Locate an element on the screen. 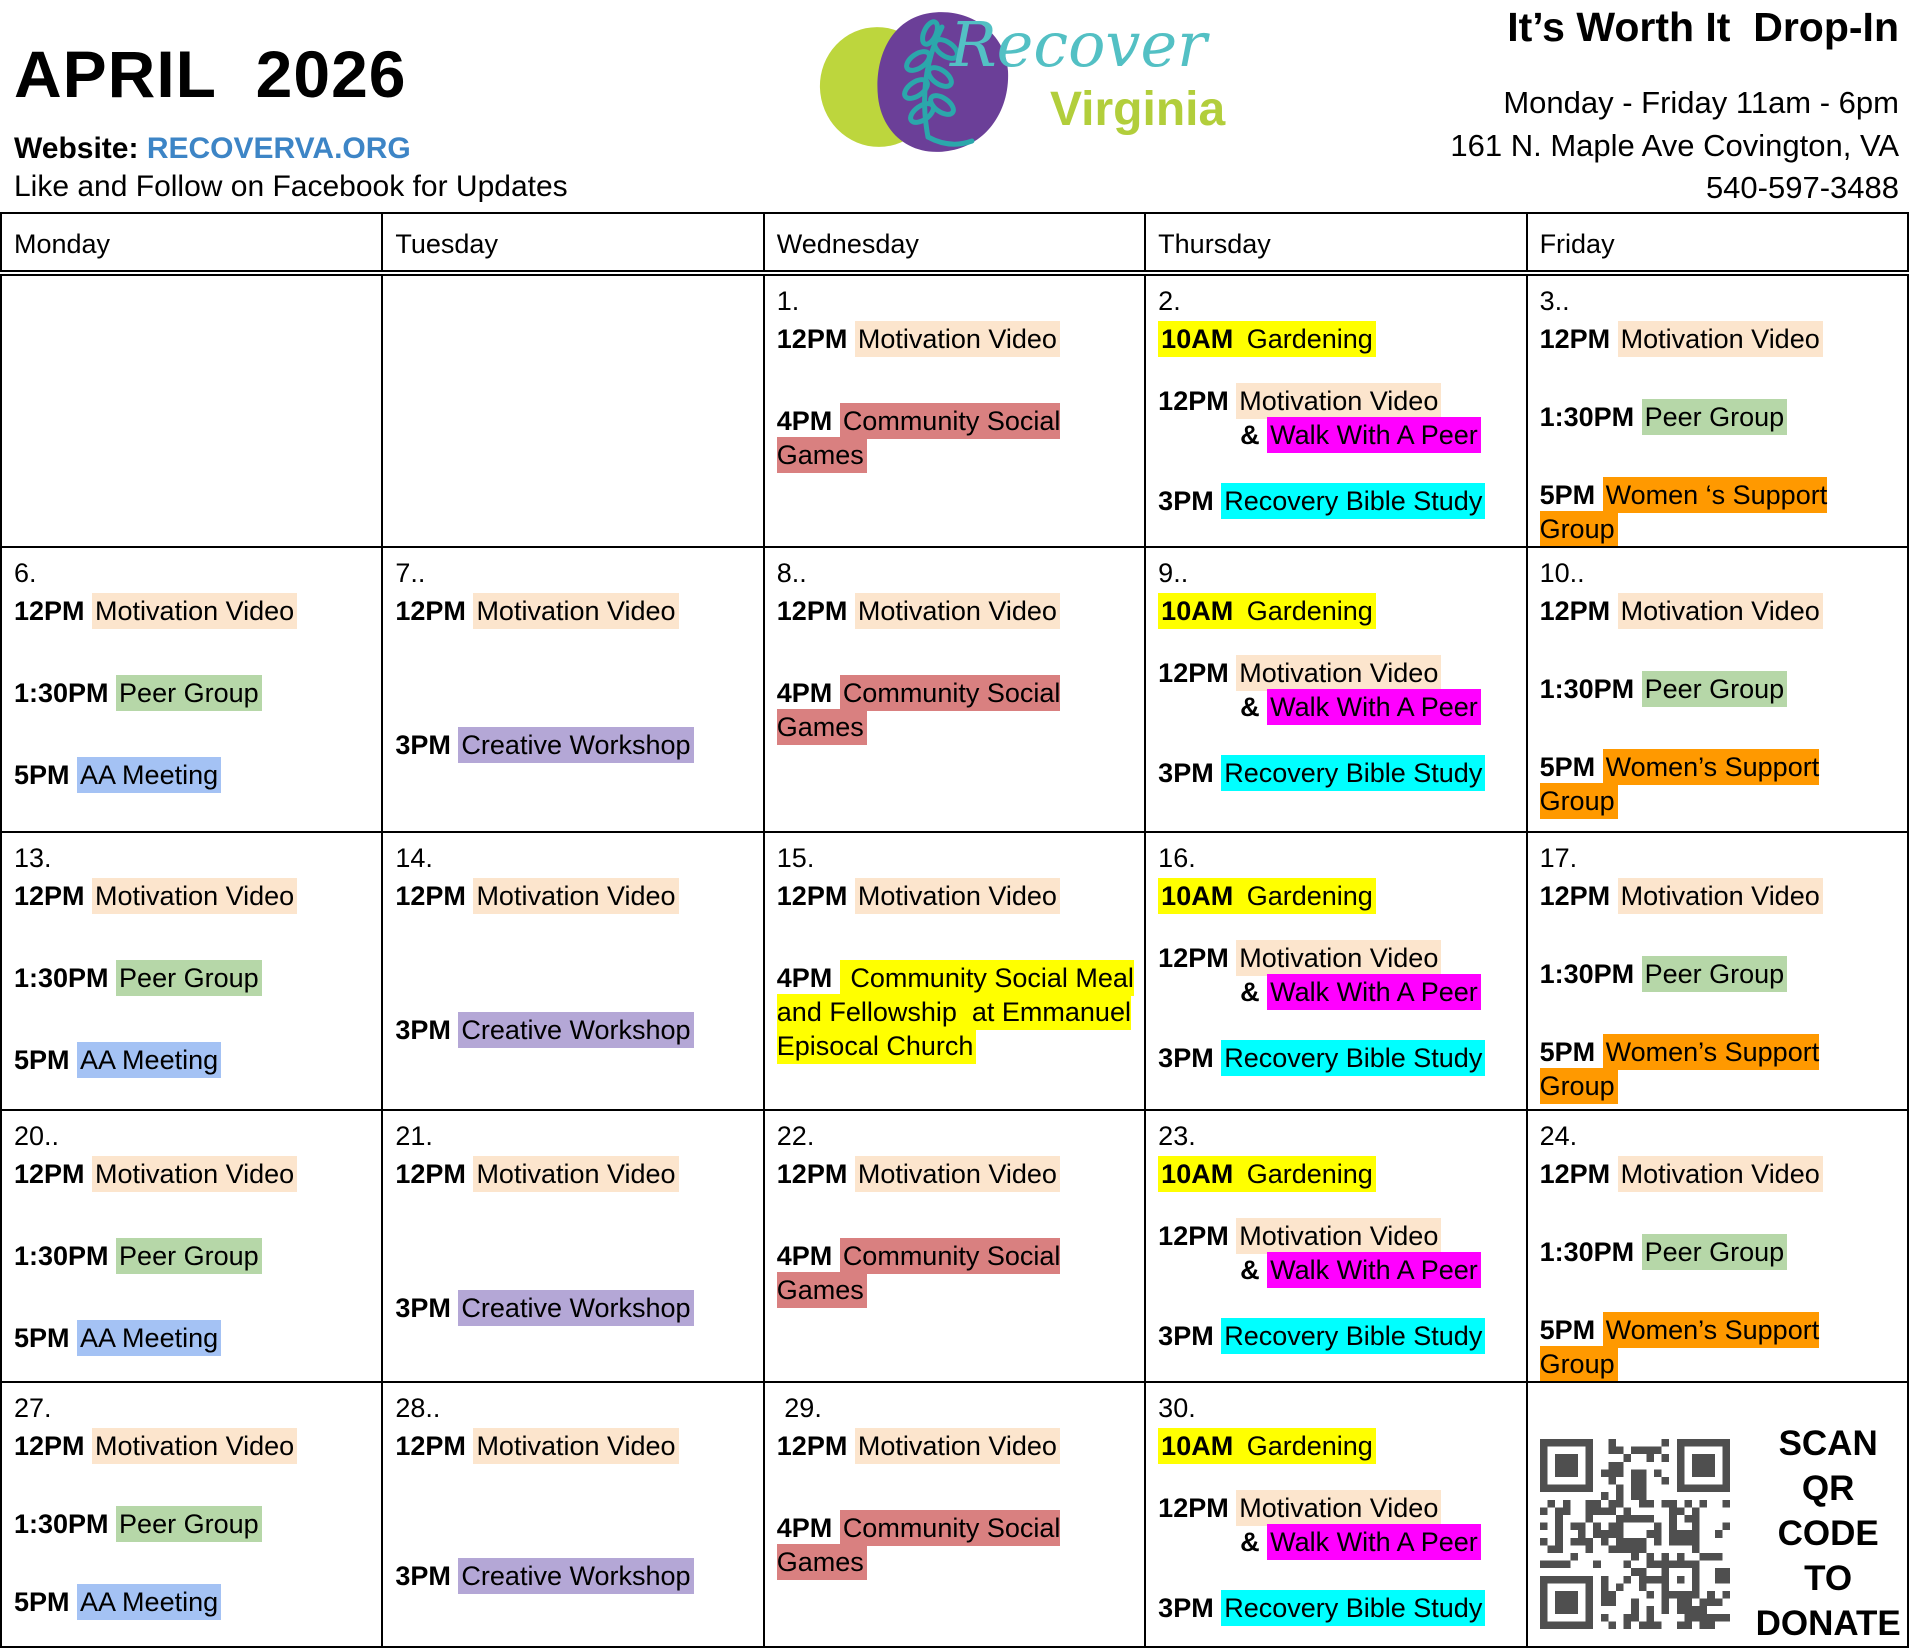  day-number: 9.. is located at coordinates (1173, 573).